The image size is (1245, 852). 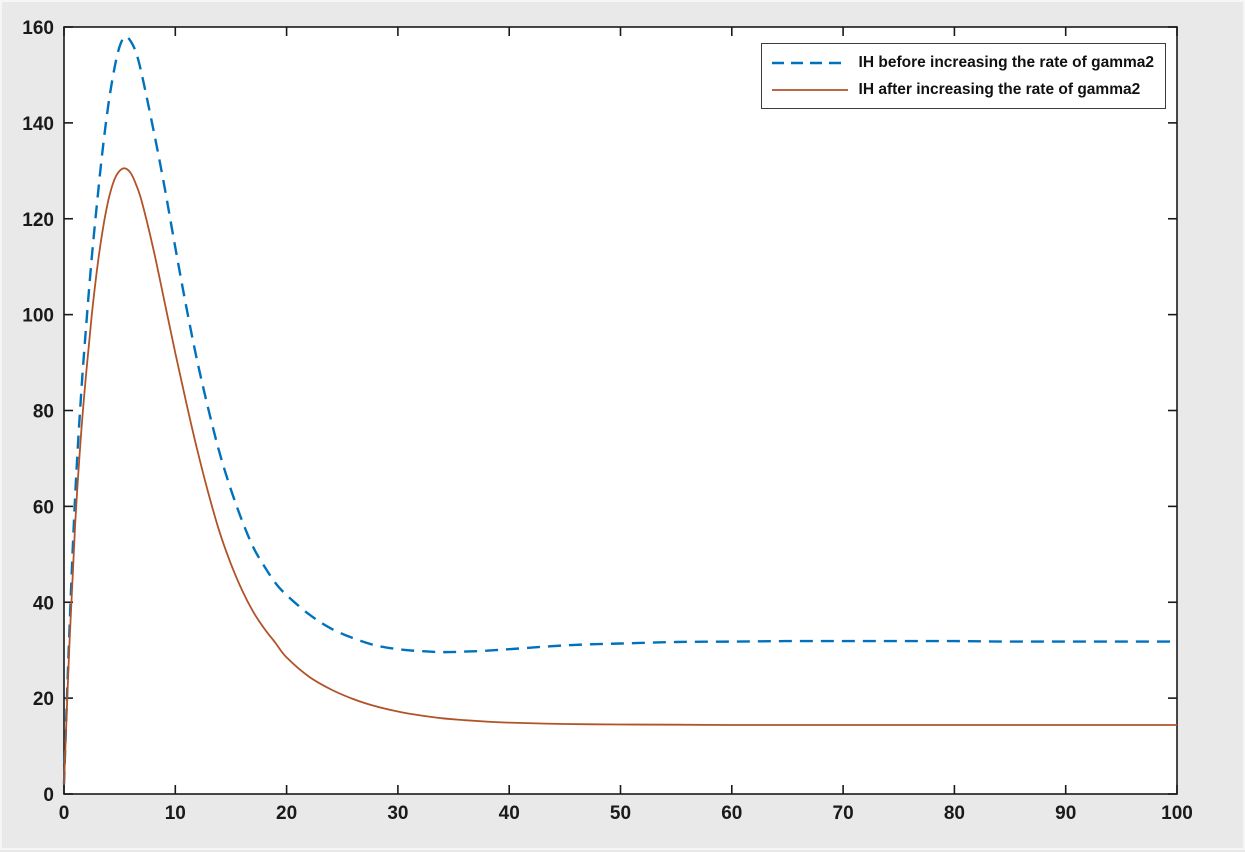 I want to click on y-tick-label: 140, so click(x=38, y=124).